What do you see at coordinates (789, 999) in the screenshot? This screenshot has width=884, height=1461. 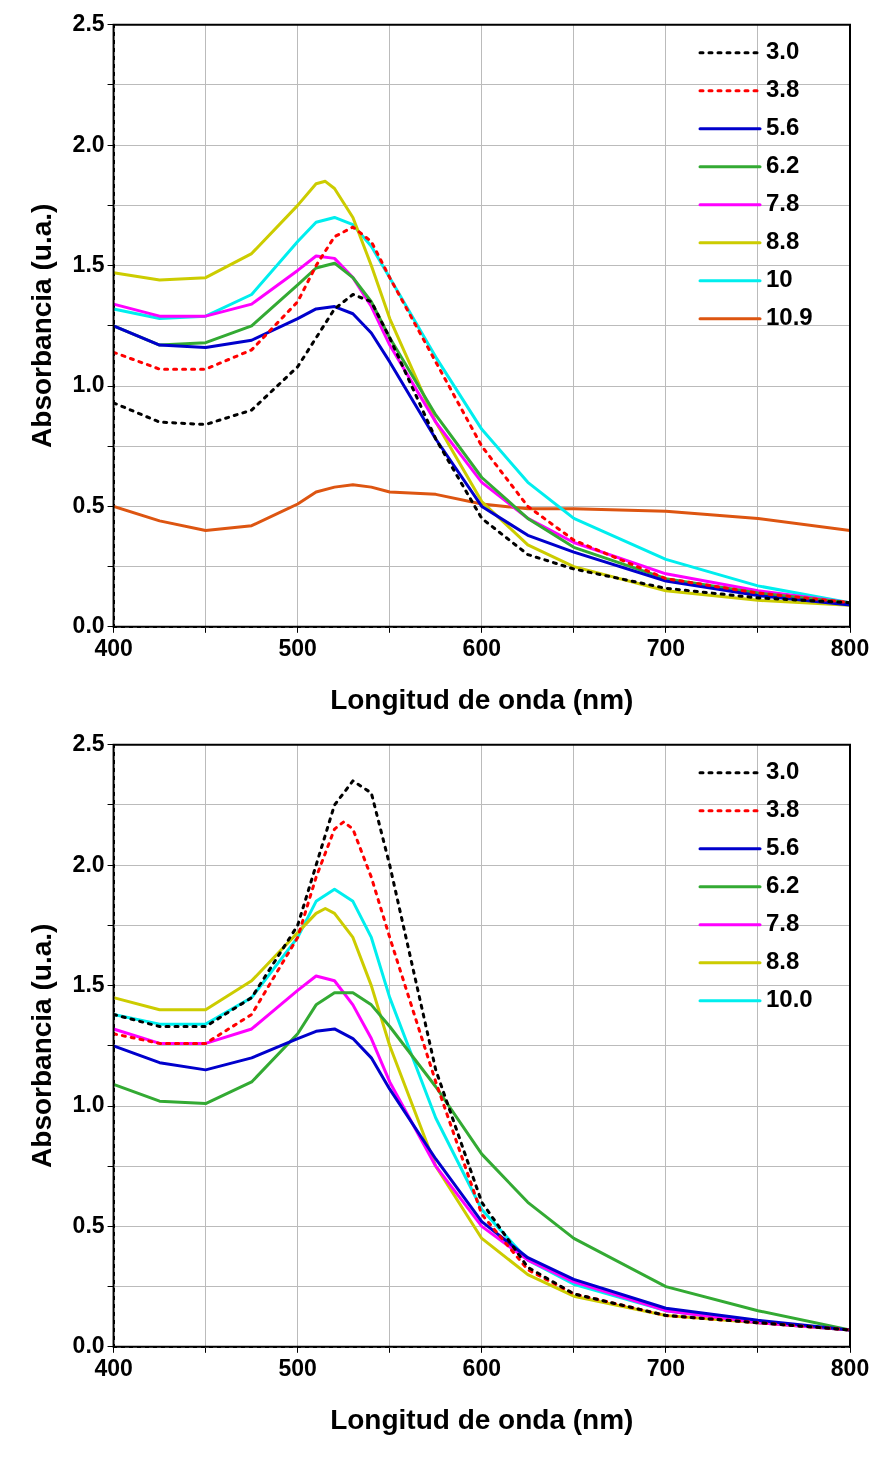 I see `legend-label: 10.0` at bounding box center [789, 999].